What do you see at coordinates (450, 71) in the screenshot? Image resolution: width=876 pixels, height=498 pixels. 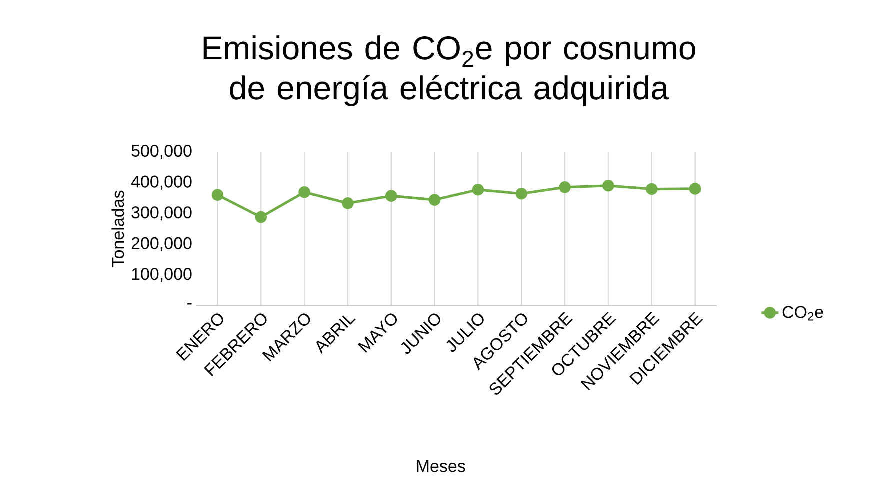 I see `chart-title: Emisiones de CO$_{2}$e por cosnumo de energía eléctrica adquirida` at bounding box center [450, 71].